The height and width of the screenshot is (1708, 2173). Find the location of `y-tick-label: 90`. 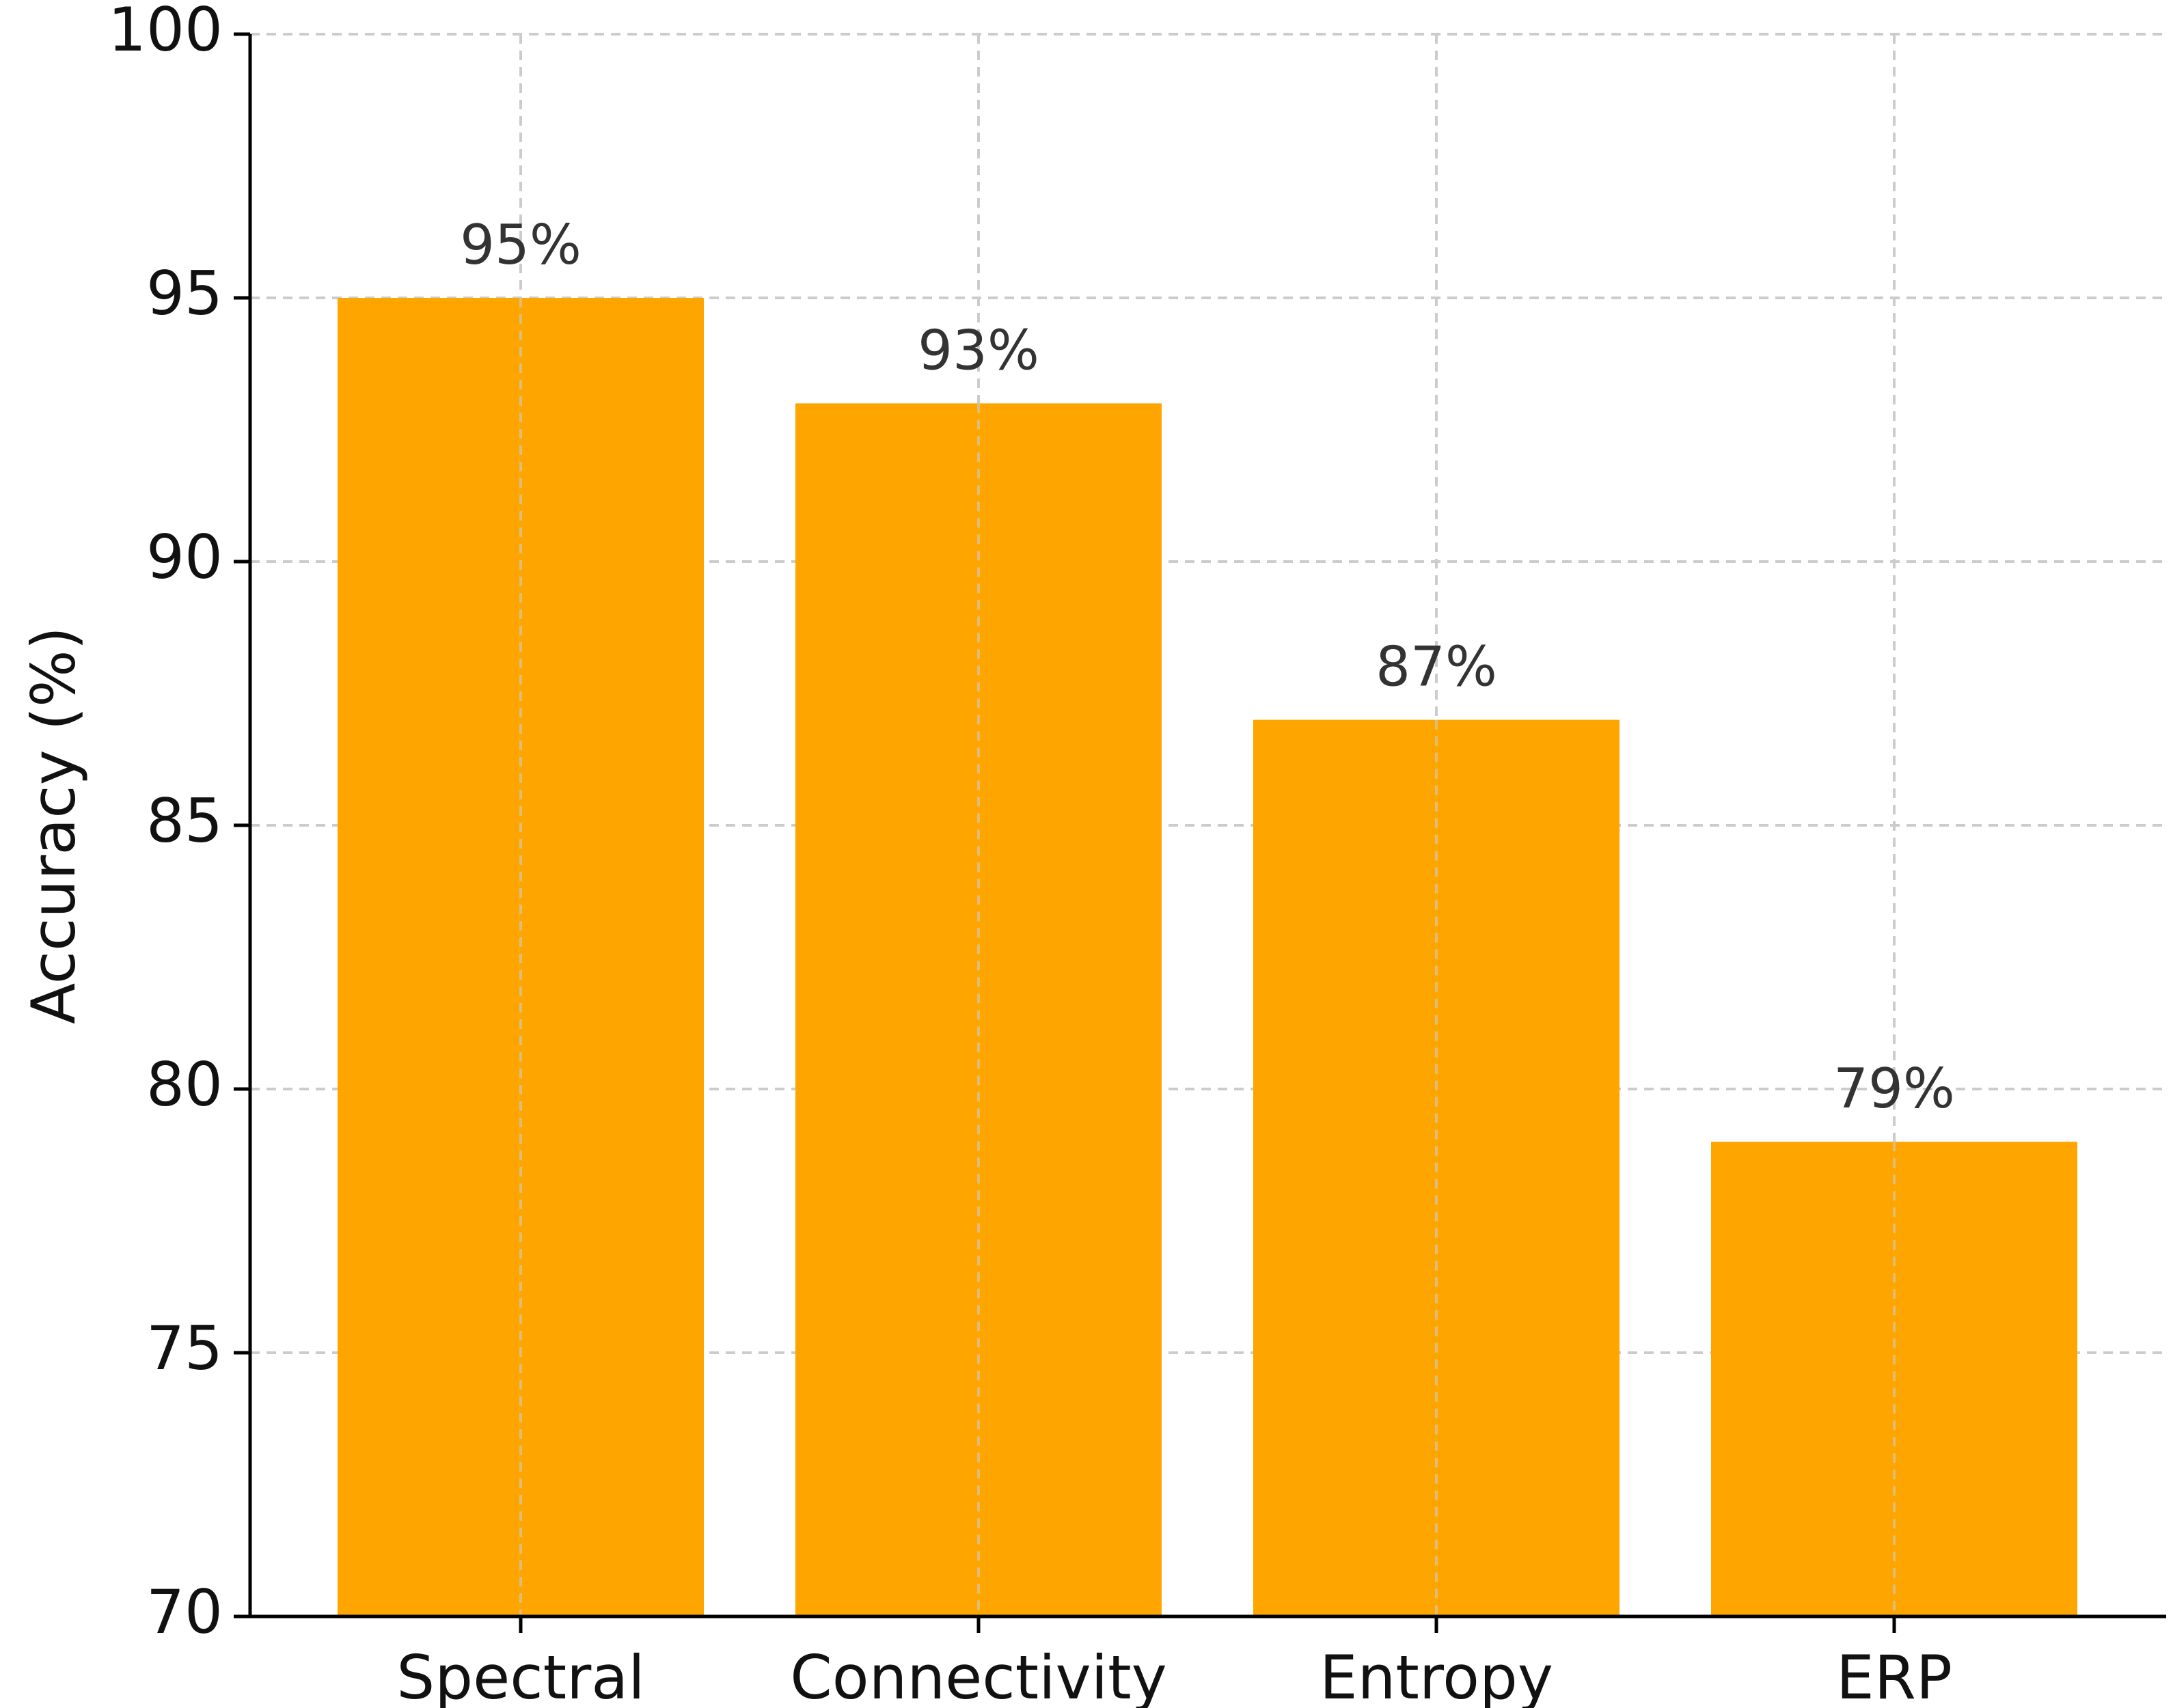

y-tick-label: 90 is located at coordinates (184, 557).